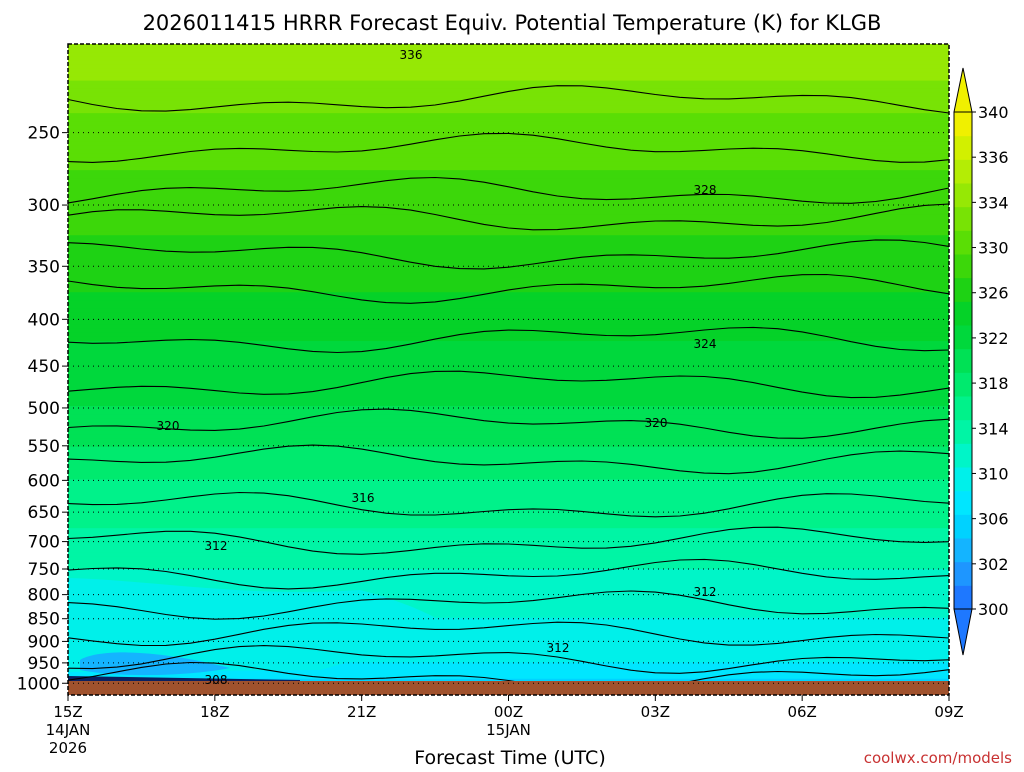 This screenshot has height=772, width=1024. I want to click on contour-label: 336, so click(411, 55).